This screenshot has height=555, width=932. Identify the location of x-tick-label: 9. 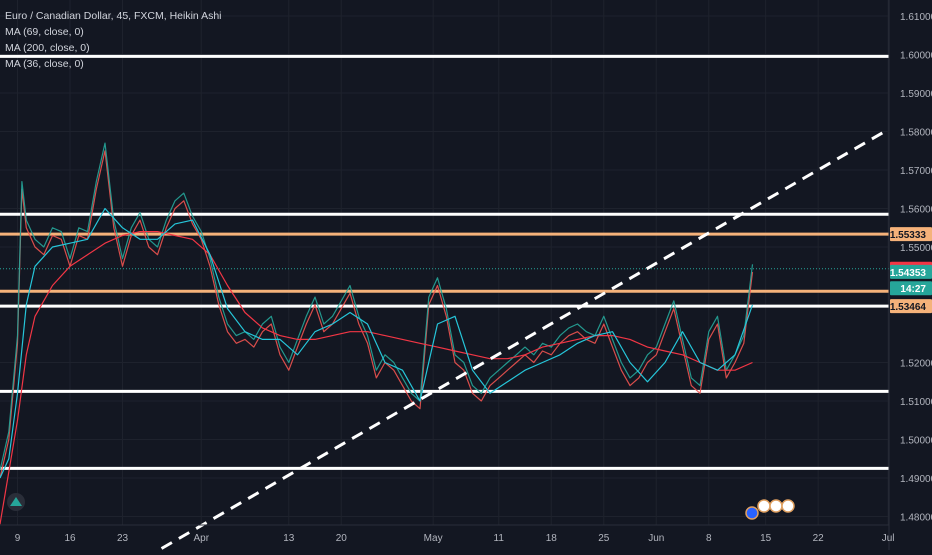
(18, 538).